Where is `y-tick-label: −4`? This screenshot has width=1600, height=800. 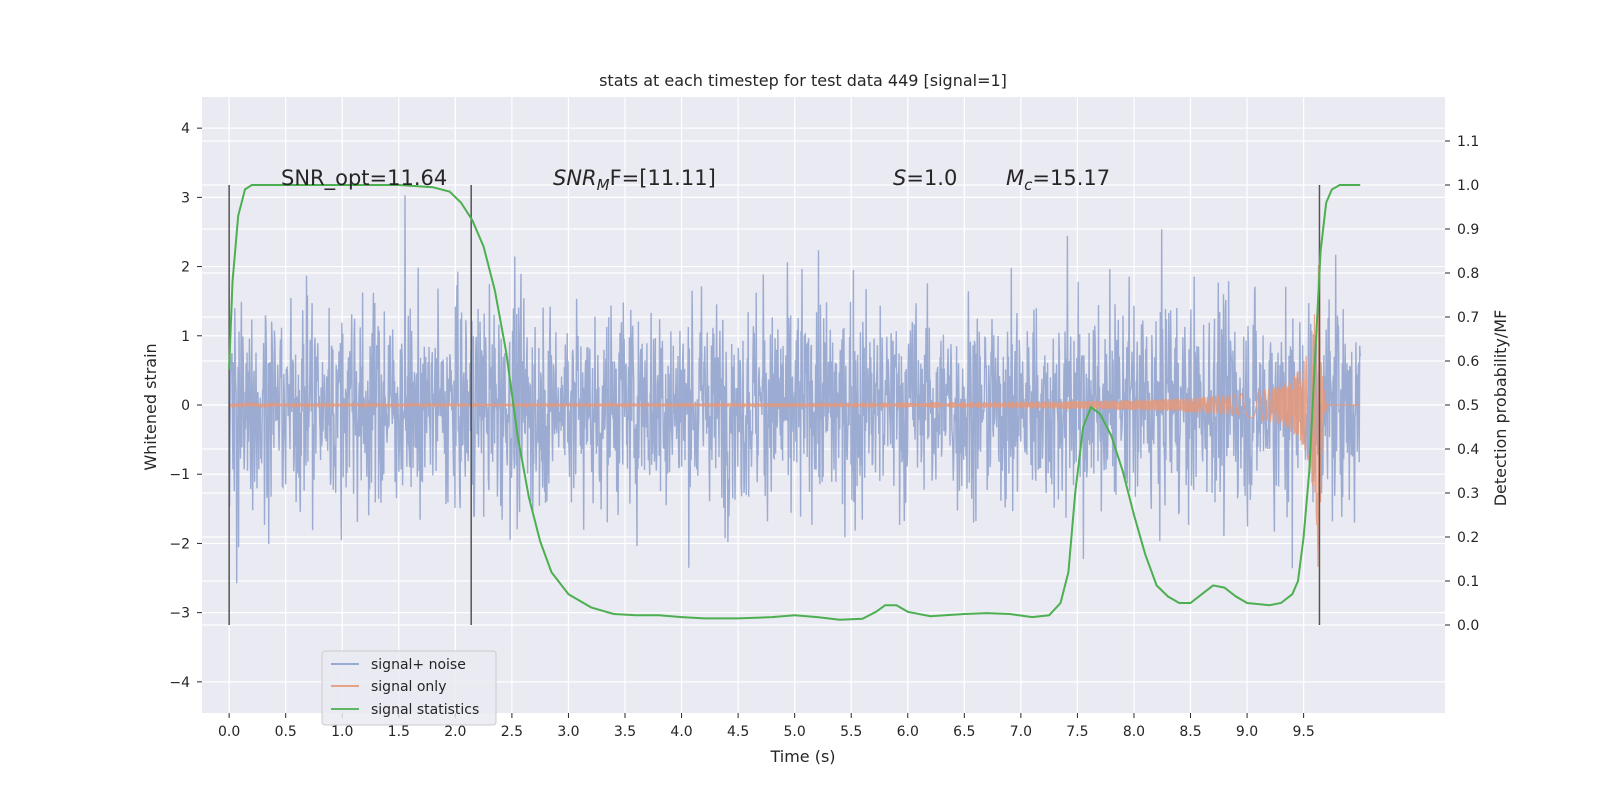
y-tick-label: −4 is located at coordinates (179, 683).